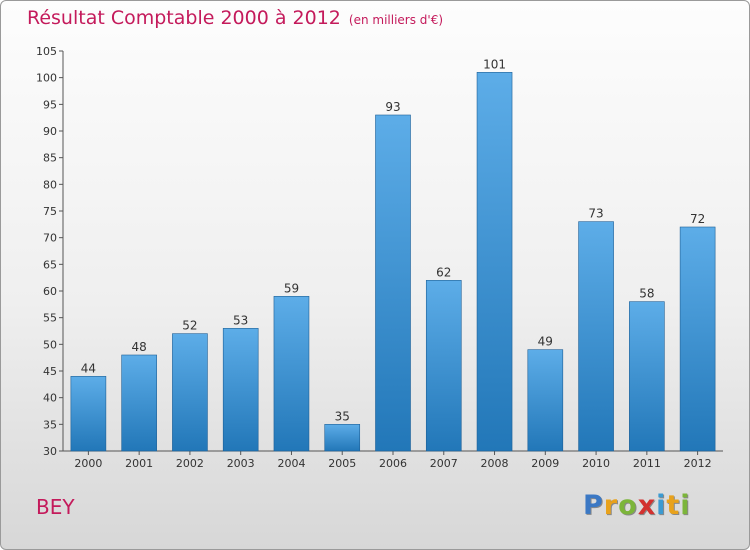  I want to click on bar-2003, so click(240, 390).